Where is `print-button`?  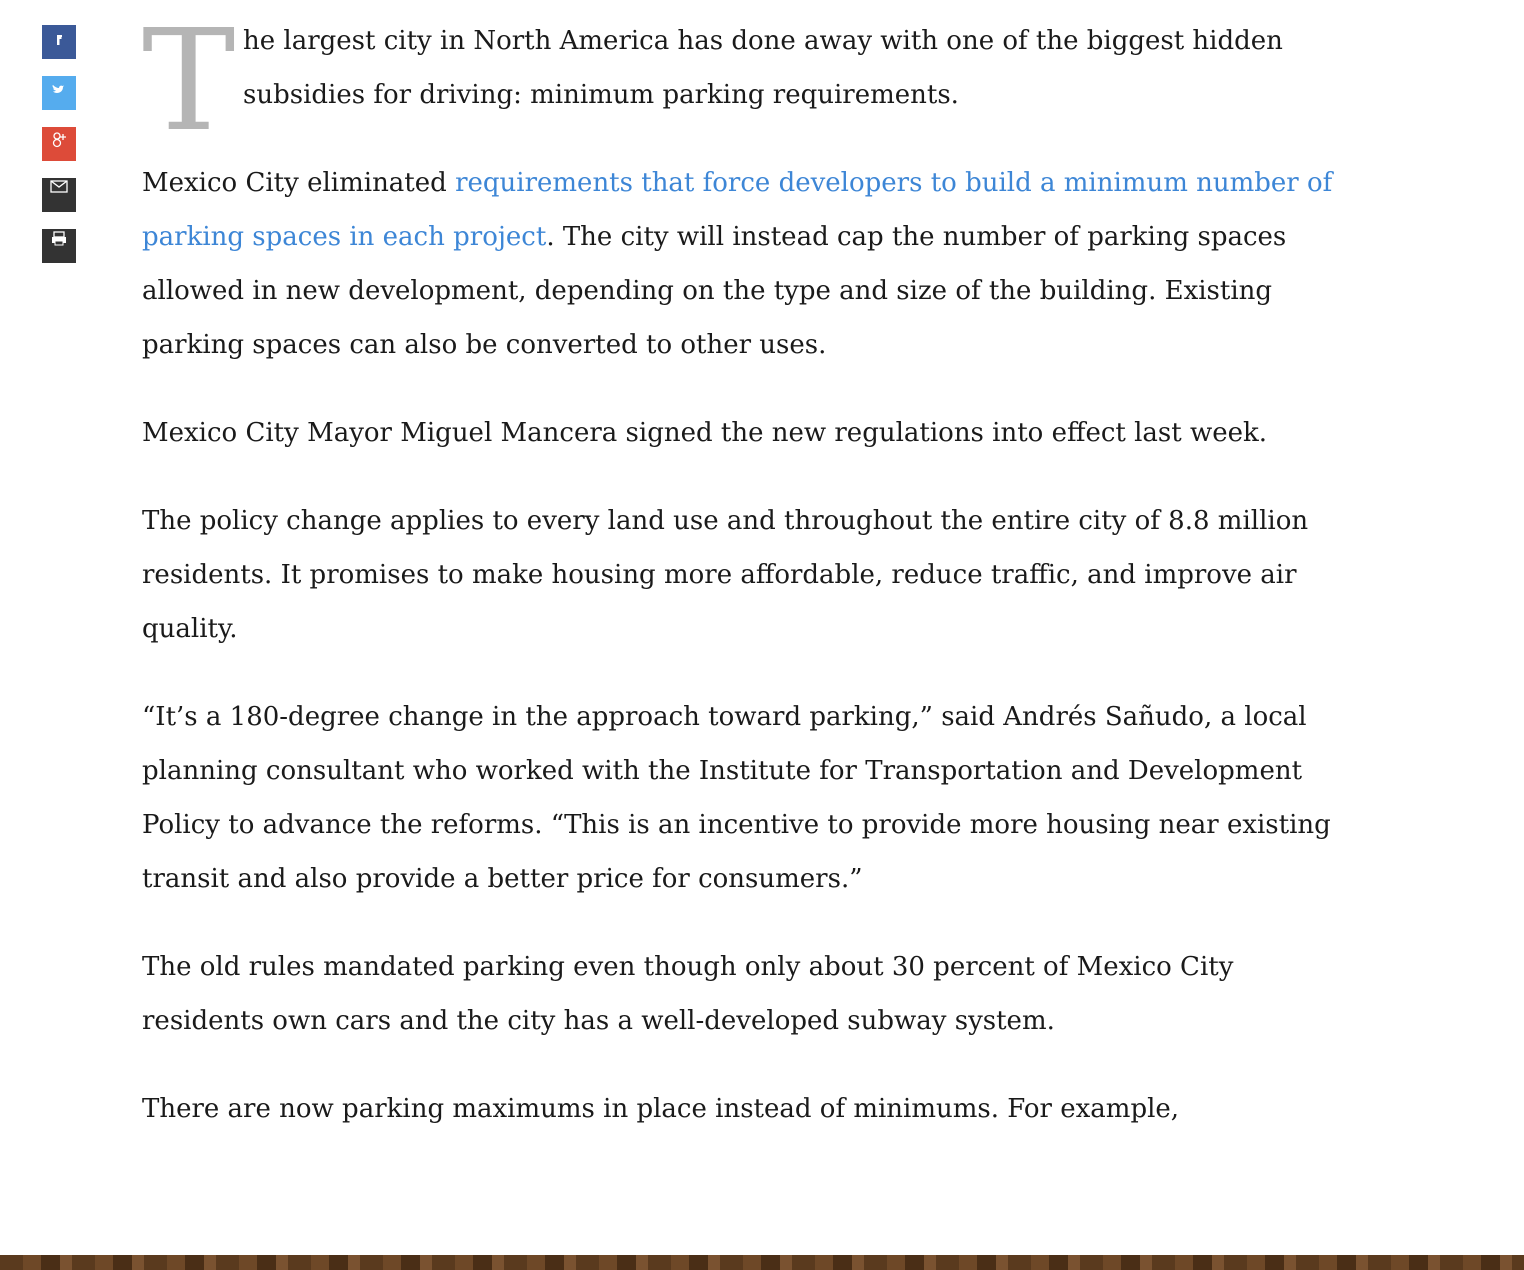 print-button is located at coordinates (59, 246).